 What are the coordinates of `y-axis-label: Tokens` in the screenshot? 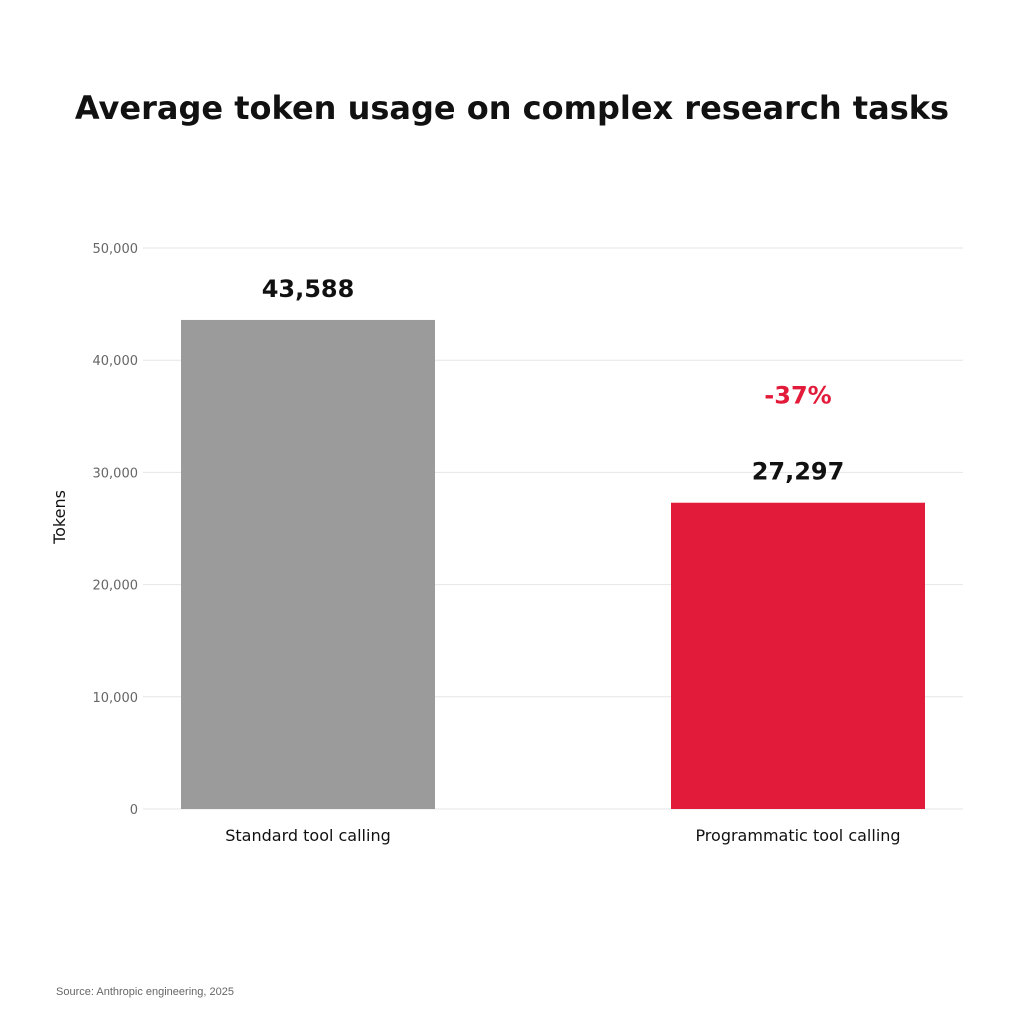 It's located at (59, 517).